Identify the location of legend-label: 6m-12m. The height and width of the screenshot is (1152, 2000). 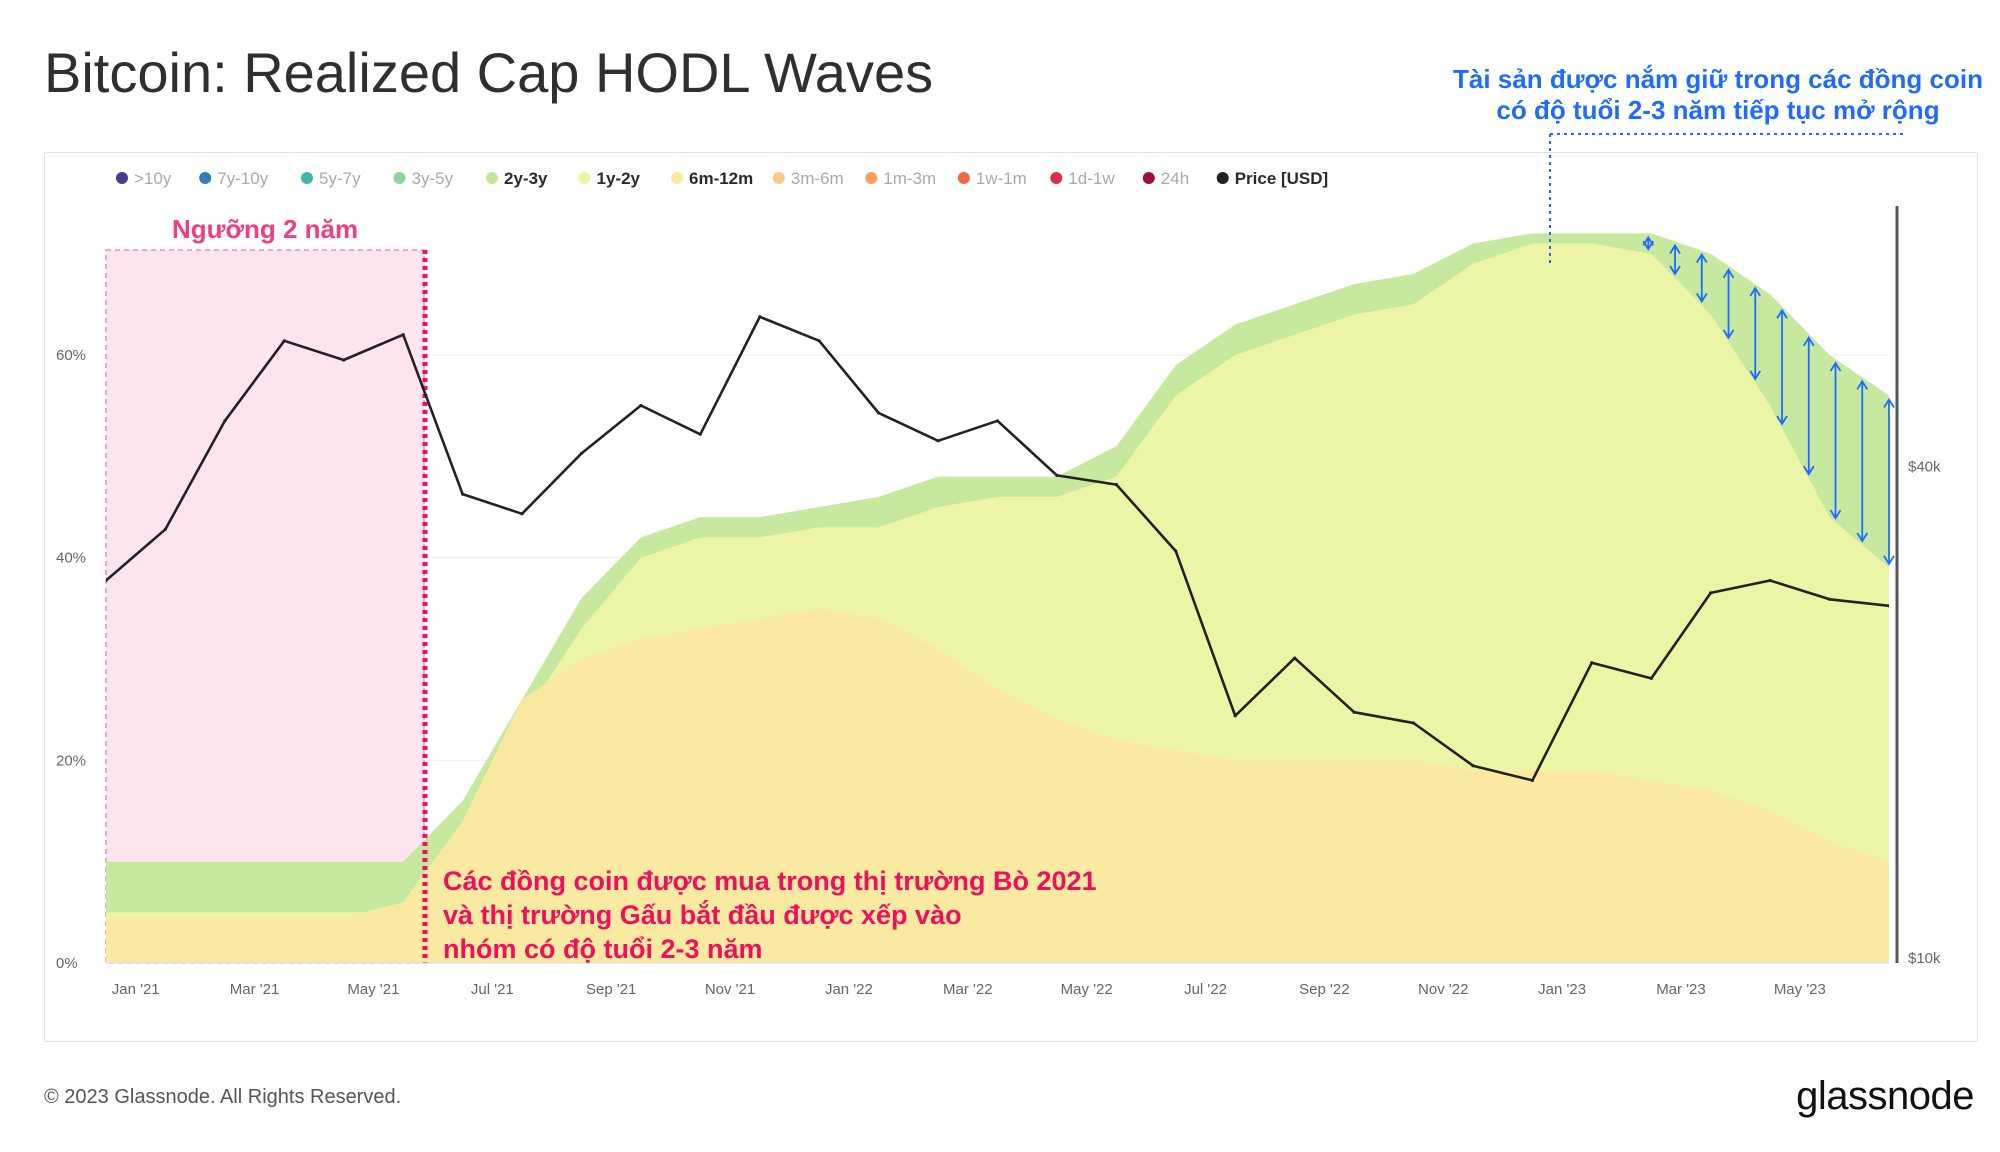
(721, 178).